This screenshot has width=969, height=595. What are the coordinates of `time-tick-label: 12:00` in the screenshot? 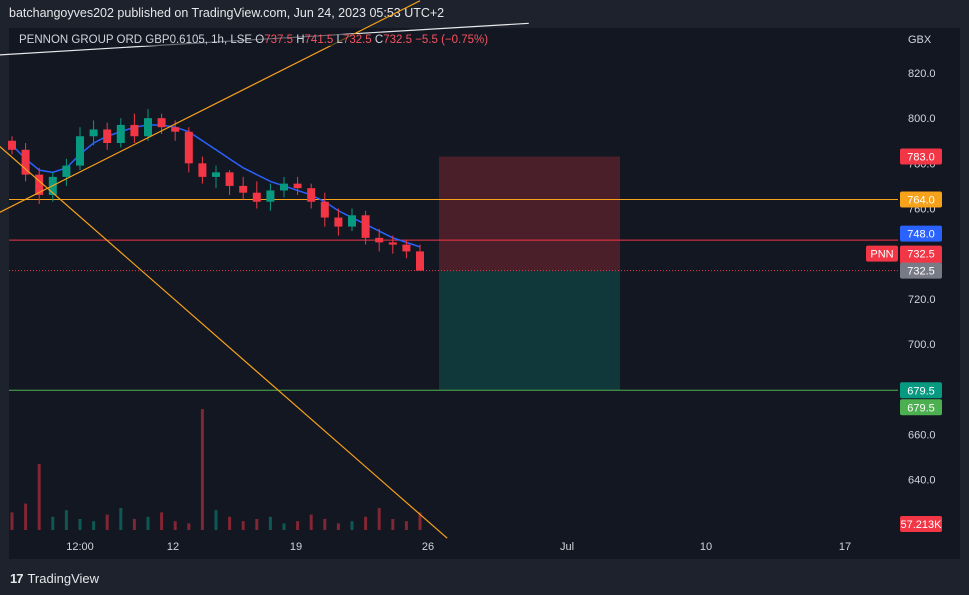 It's located at (80, 547).